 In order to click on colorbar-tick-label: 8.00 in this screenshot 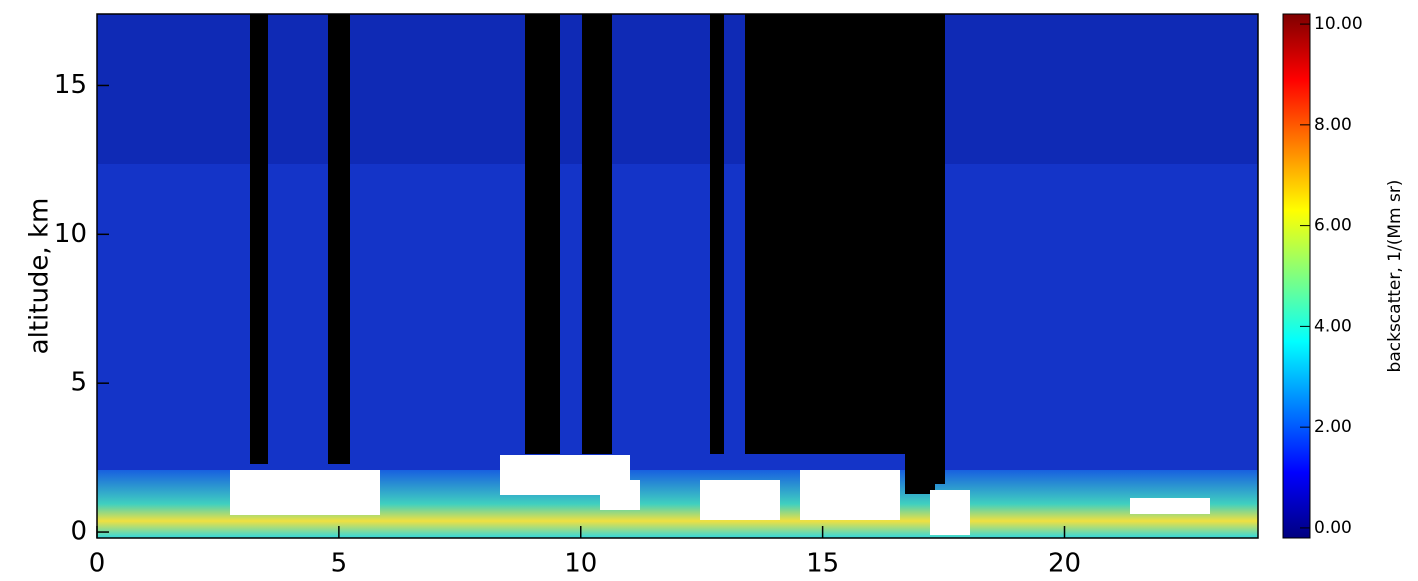, I will do `click(1333, 125)`.